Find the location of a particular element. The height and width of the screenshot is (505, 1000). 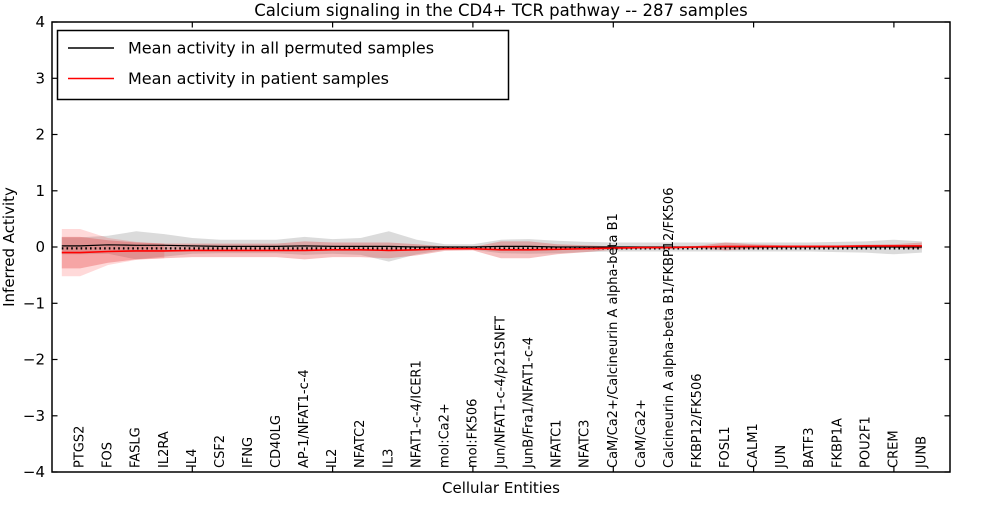

x-tick-label: CALM1 is located at coordinates (753, 445).